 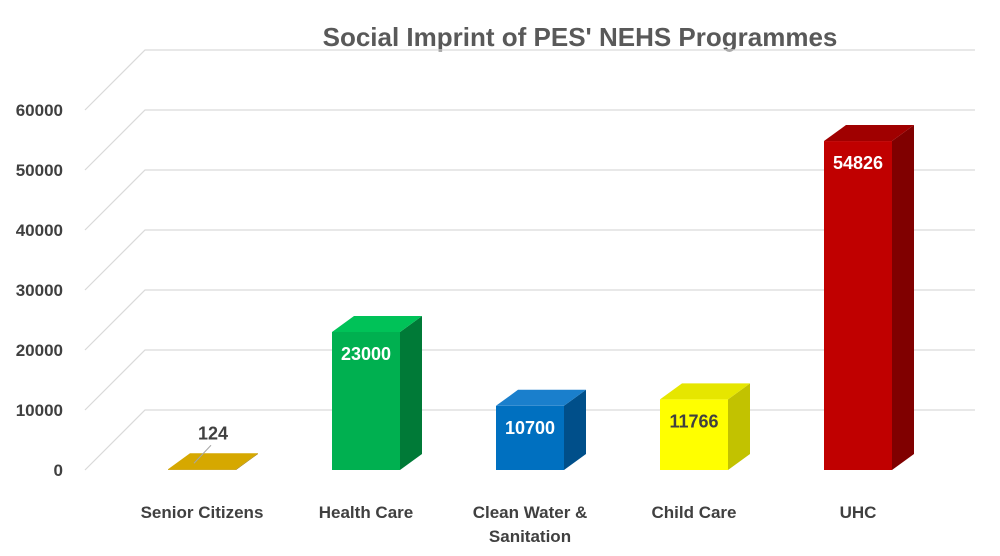 I want to click on bar: 11766, so click(x=705, y=426).